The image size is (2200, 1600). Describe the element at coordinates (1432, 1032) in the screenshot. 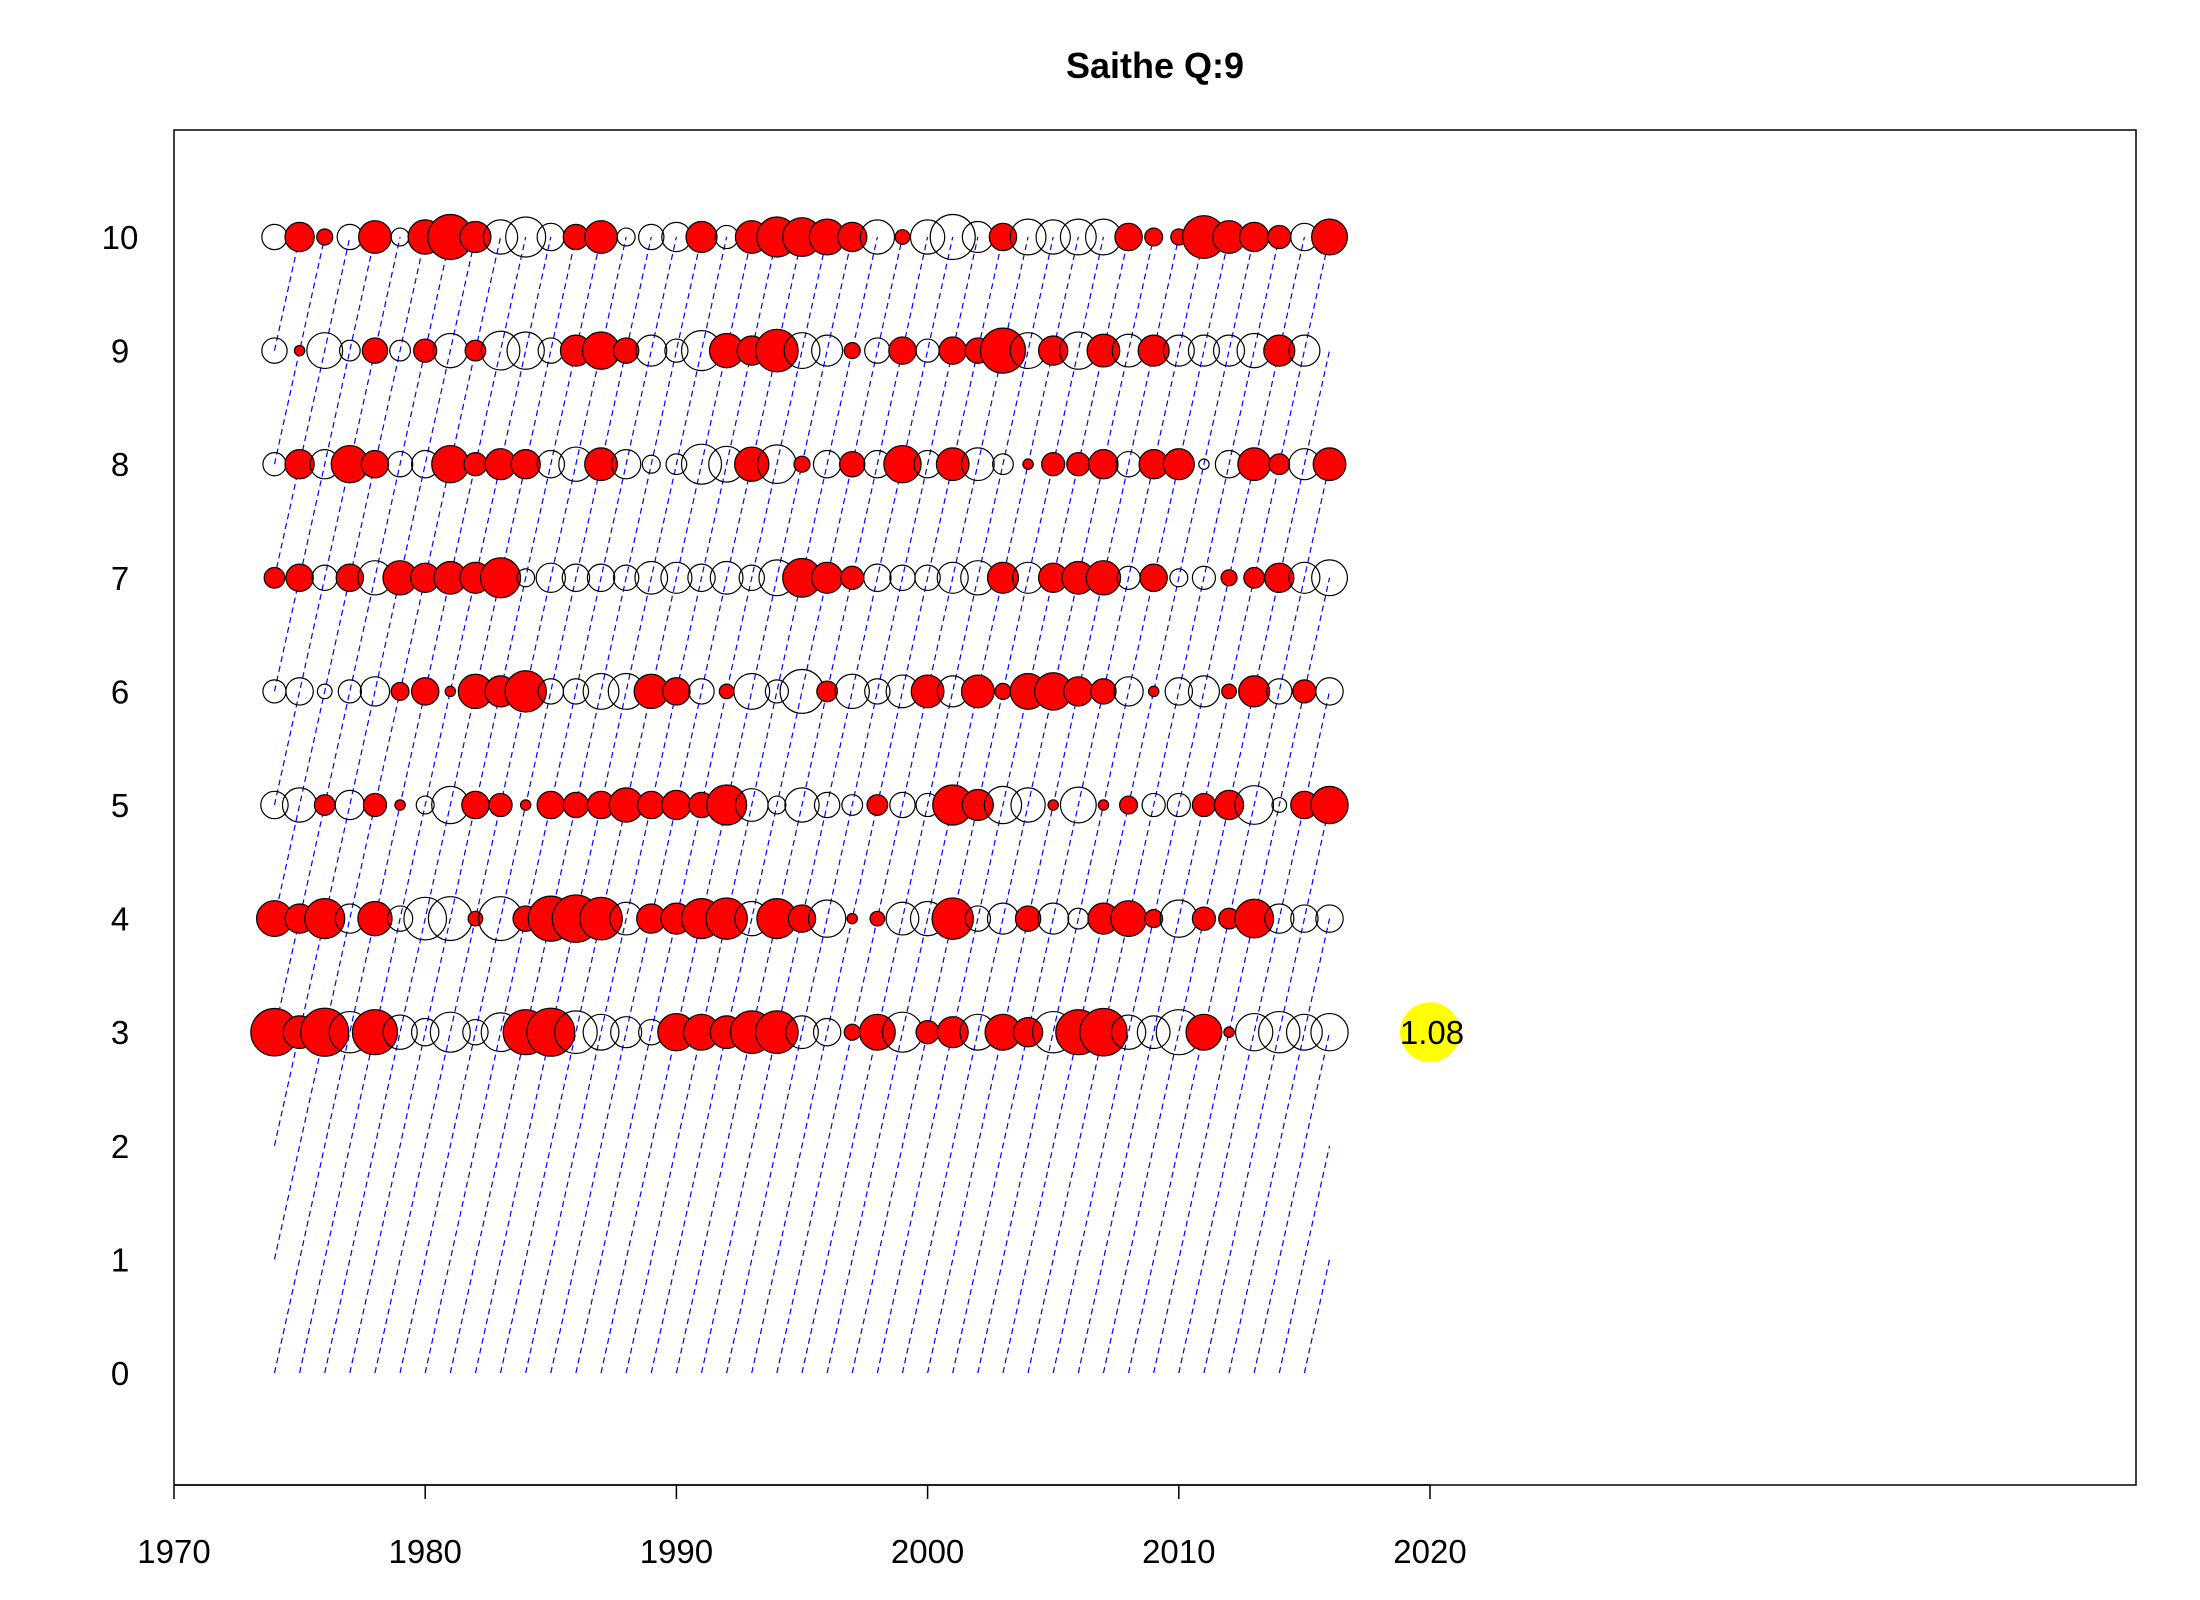

I see `legend: 1.08` at that location.